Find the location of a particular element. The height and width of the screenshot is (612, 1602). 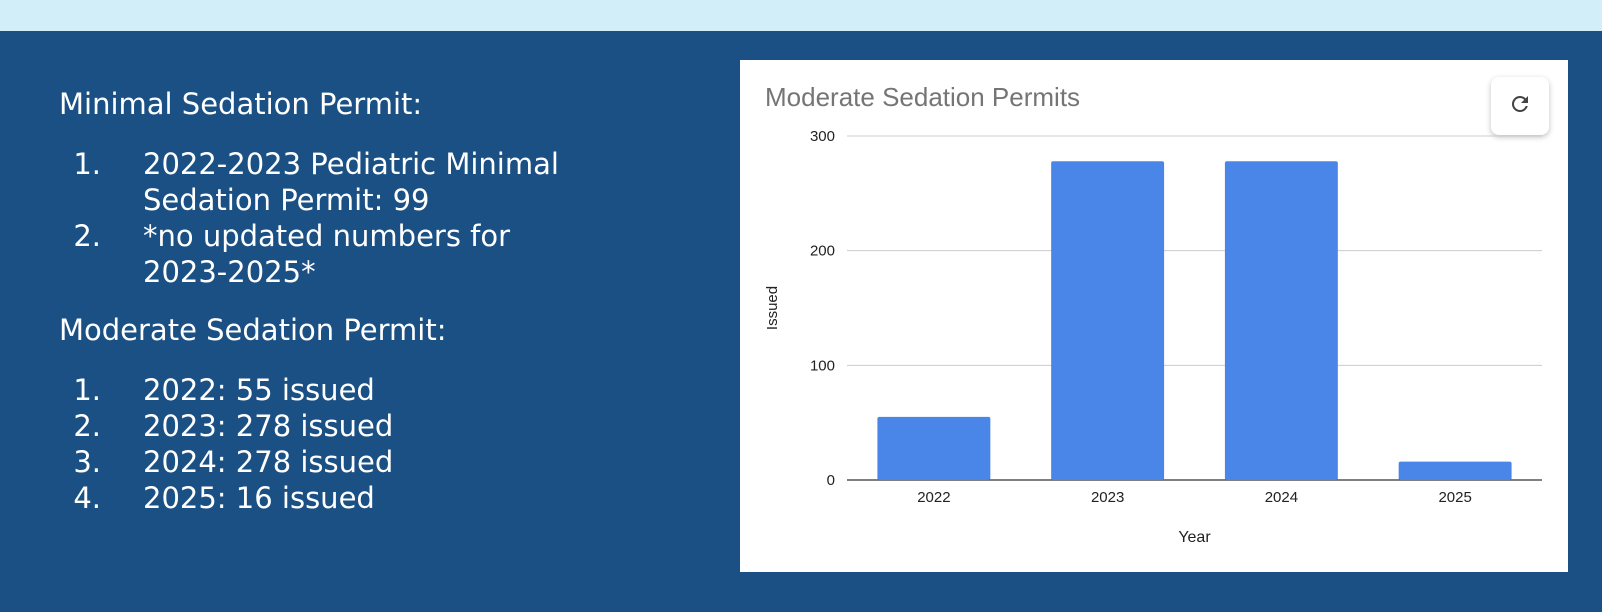

x-tick-label: 2023 is located at coordinates (1107, 497).